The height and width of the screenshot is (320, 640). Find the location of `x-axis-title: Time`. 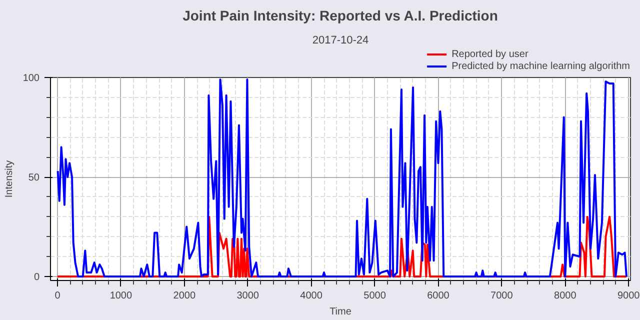

x-axis-title: Time is located at coordinates (341, 312).